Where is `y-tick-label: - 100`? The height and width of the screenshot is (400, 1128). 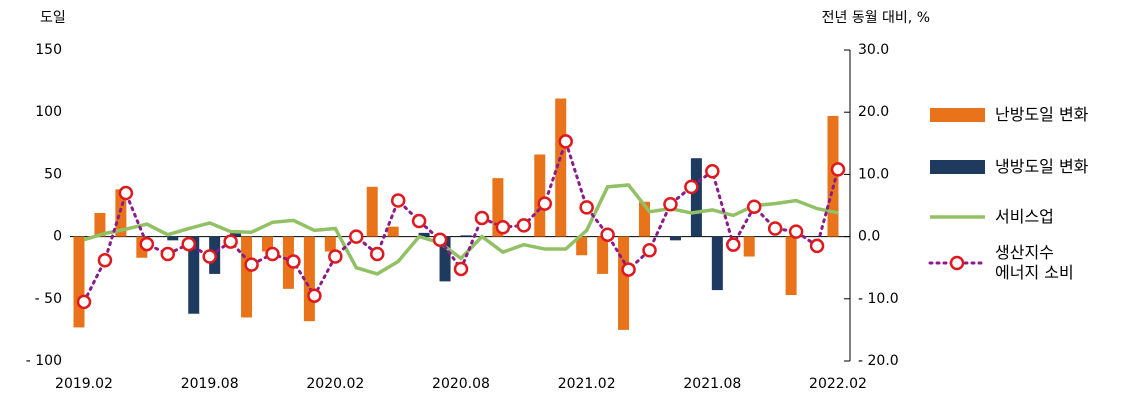
y-tick-label: - 100 is located at coordinates (44, 361).